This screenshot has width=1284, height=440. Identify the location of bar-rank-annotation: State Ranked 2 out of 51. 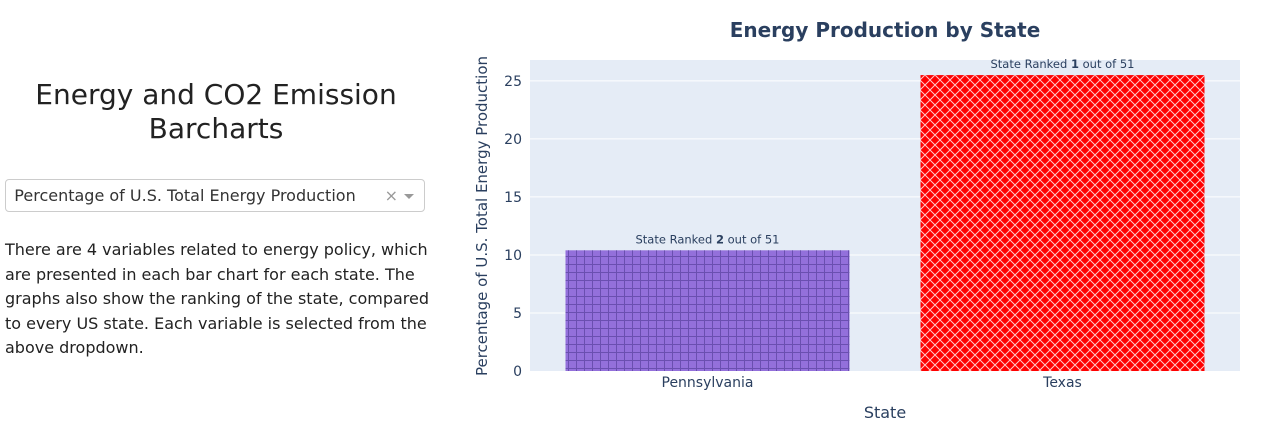
(708, 239).